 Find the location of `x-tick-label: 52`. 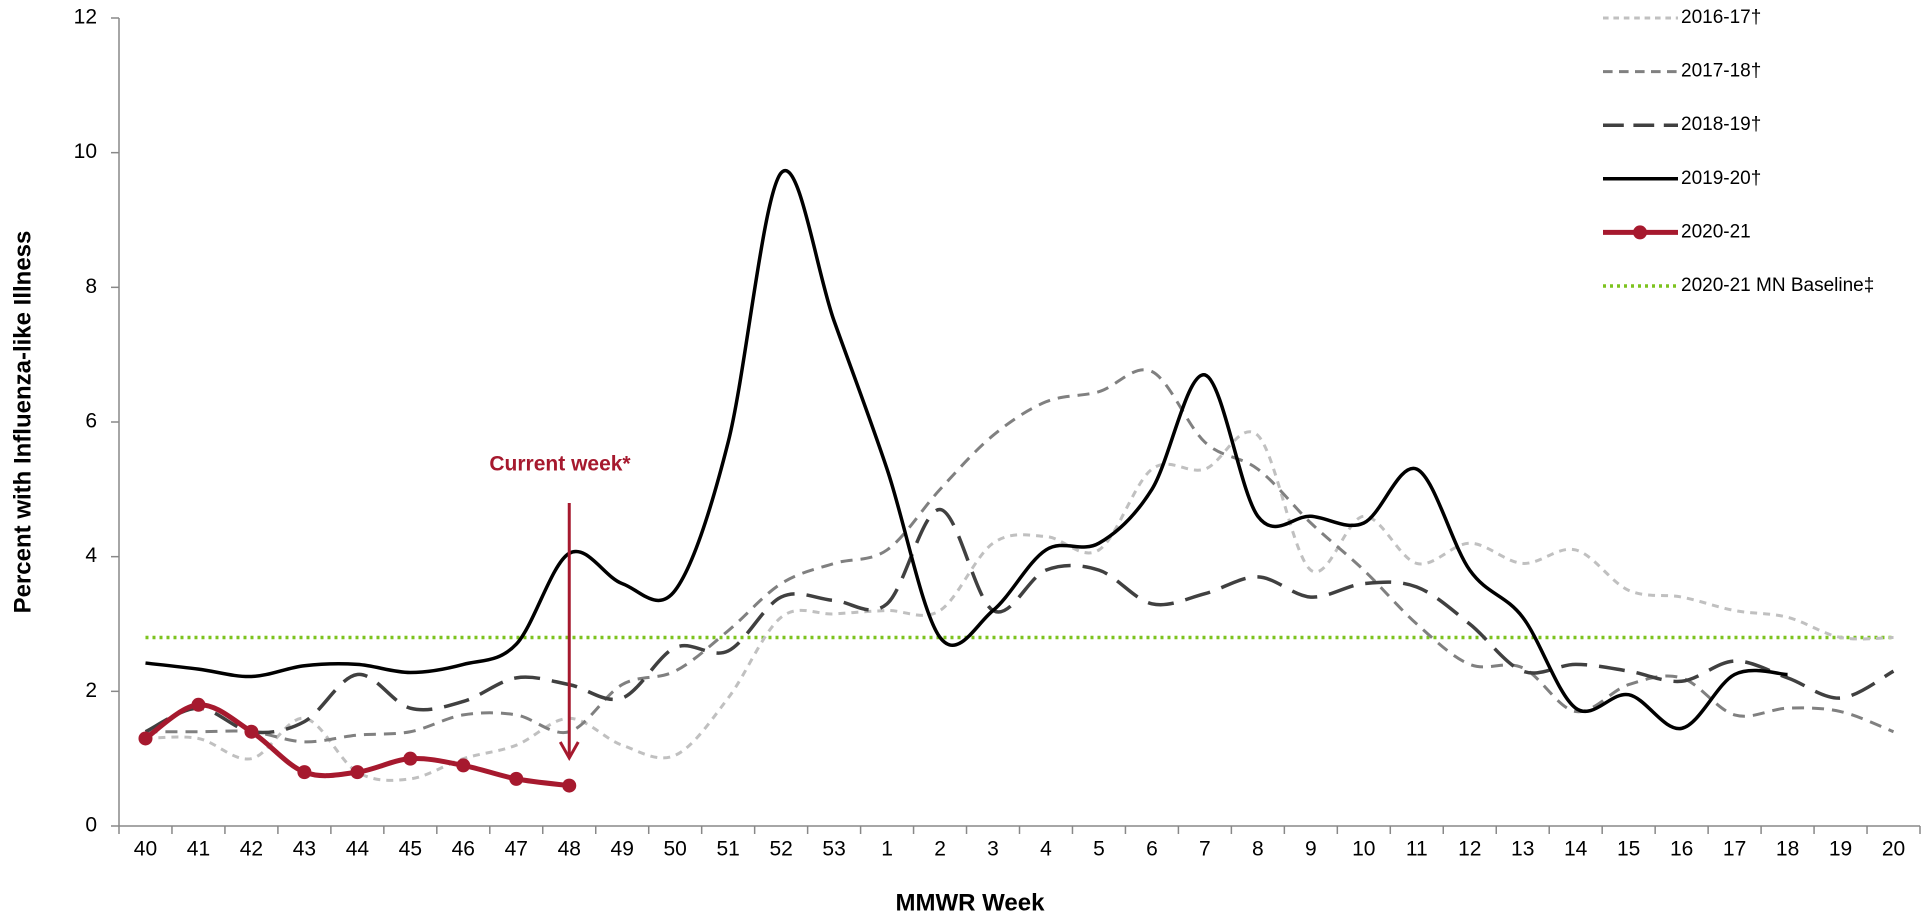

x-tick-label: 52 is located at coordinates (780, 849).